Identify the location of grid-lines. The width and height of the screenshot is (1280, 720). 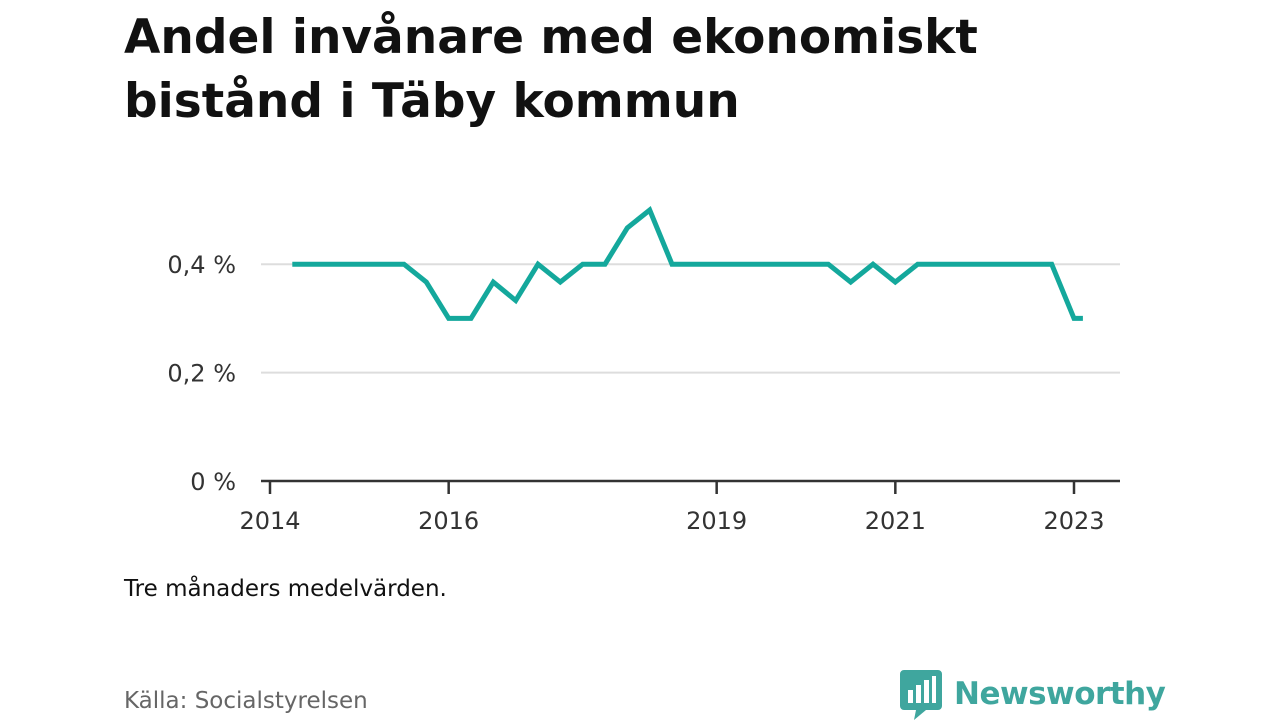
(690, 318).